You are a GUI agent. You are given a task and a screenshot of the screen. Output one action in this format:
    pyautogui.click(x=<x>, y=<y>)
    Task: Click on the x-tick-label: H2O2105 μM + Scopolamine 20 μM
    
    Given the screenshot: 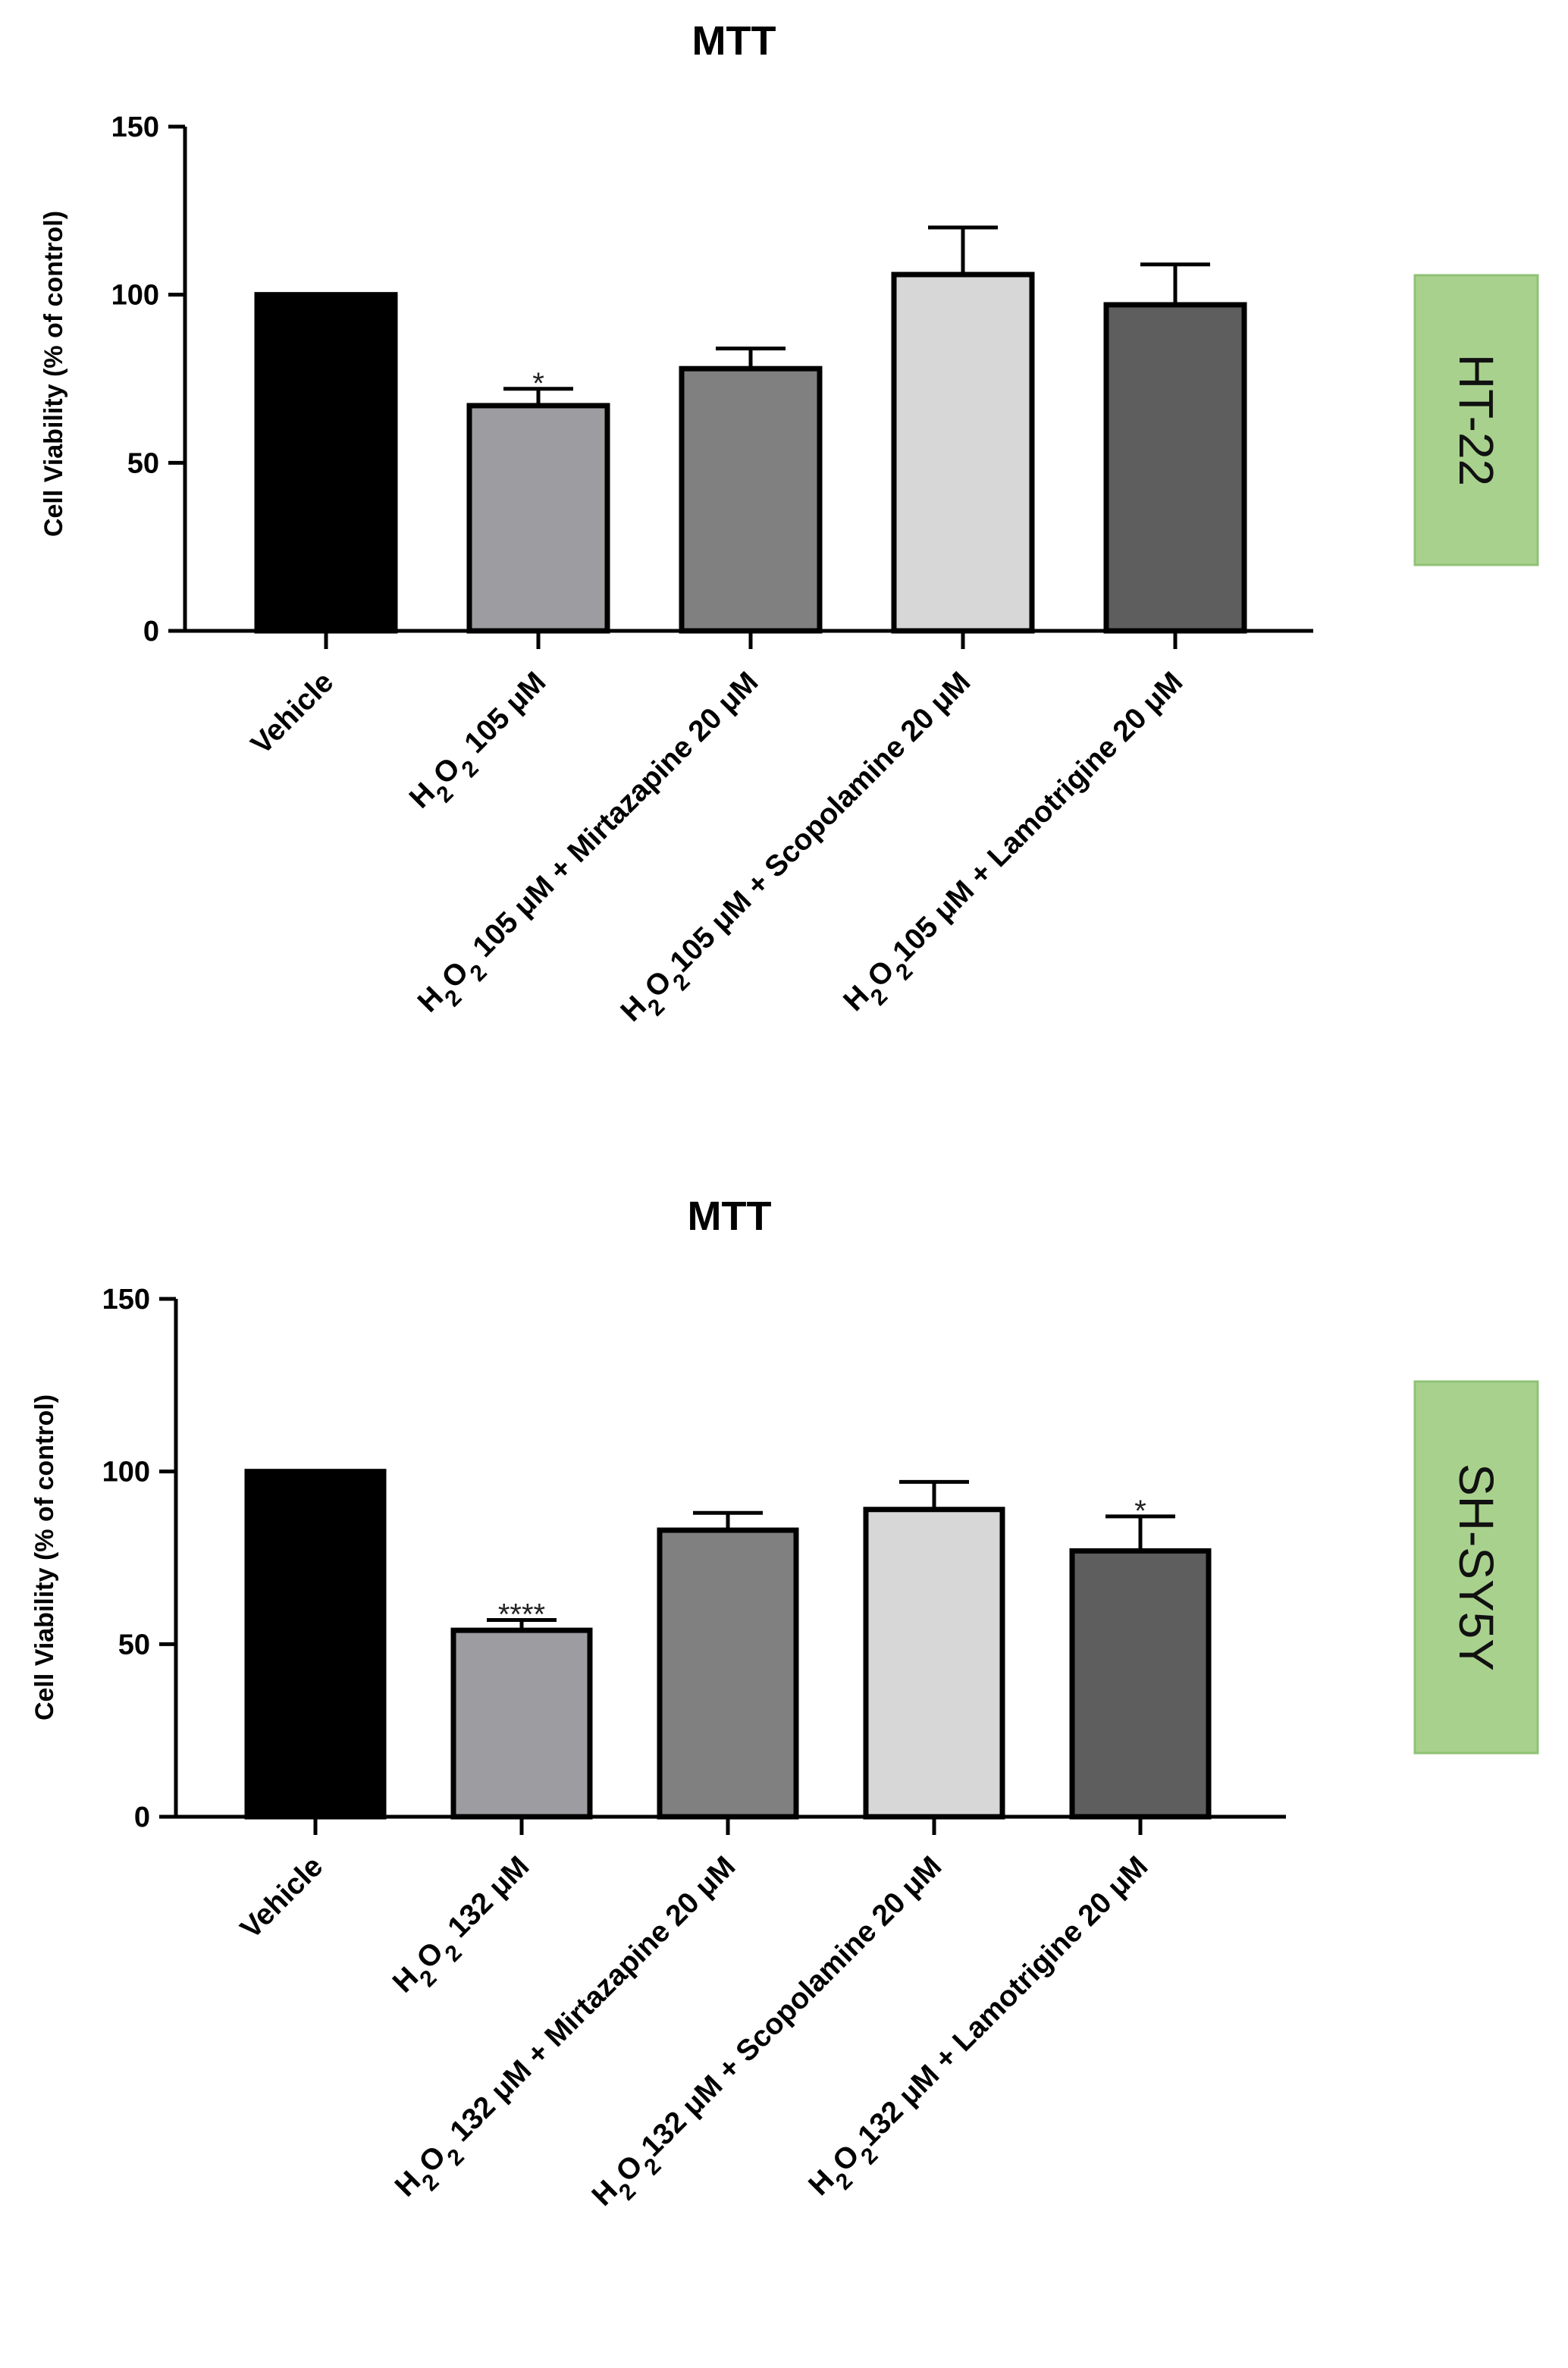 What is the action you would take?
    pyautogui.click(x=800, y=851)
    